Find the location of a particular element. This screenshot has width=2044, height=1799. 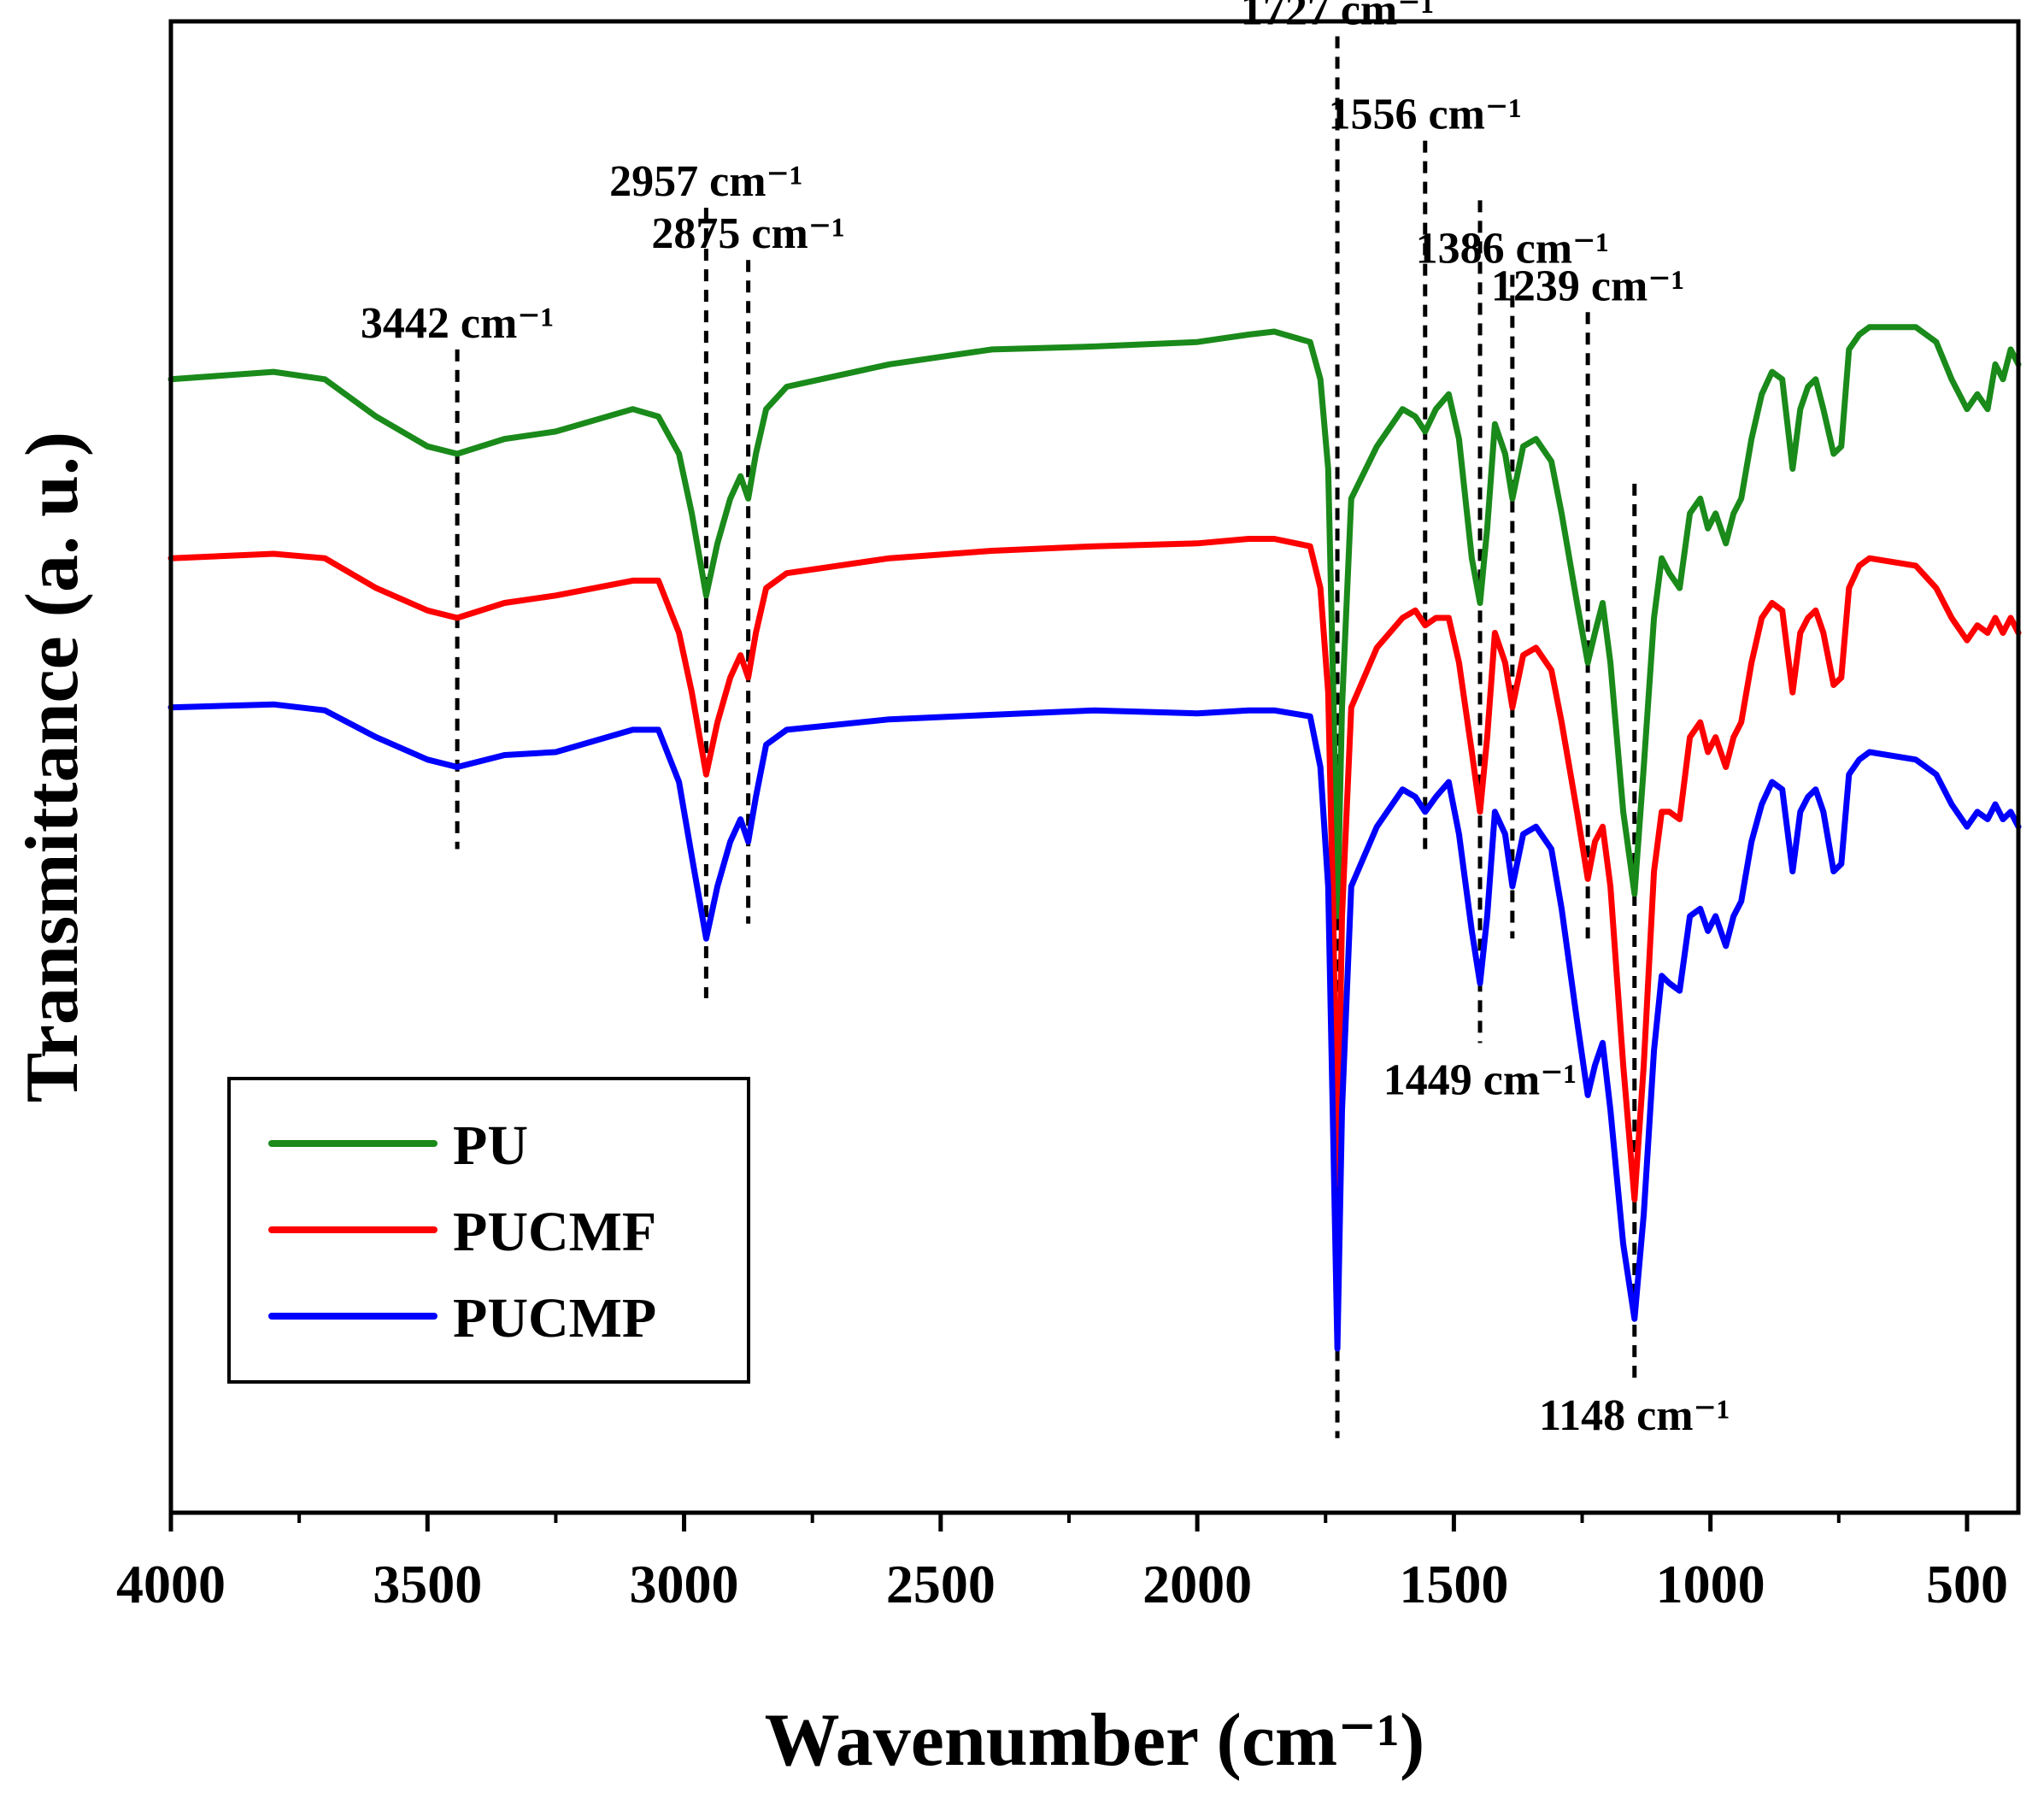

x-axis-title: Wavenumber (cm⁻¹) is located at coordinates (1095, 1740).